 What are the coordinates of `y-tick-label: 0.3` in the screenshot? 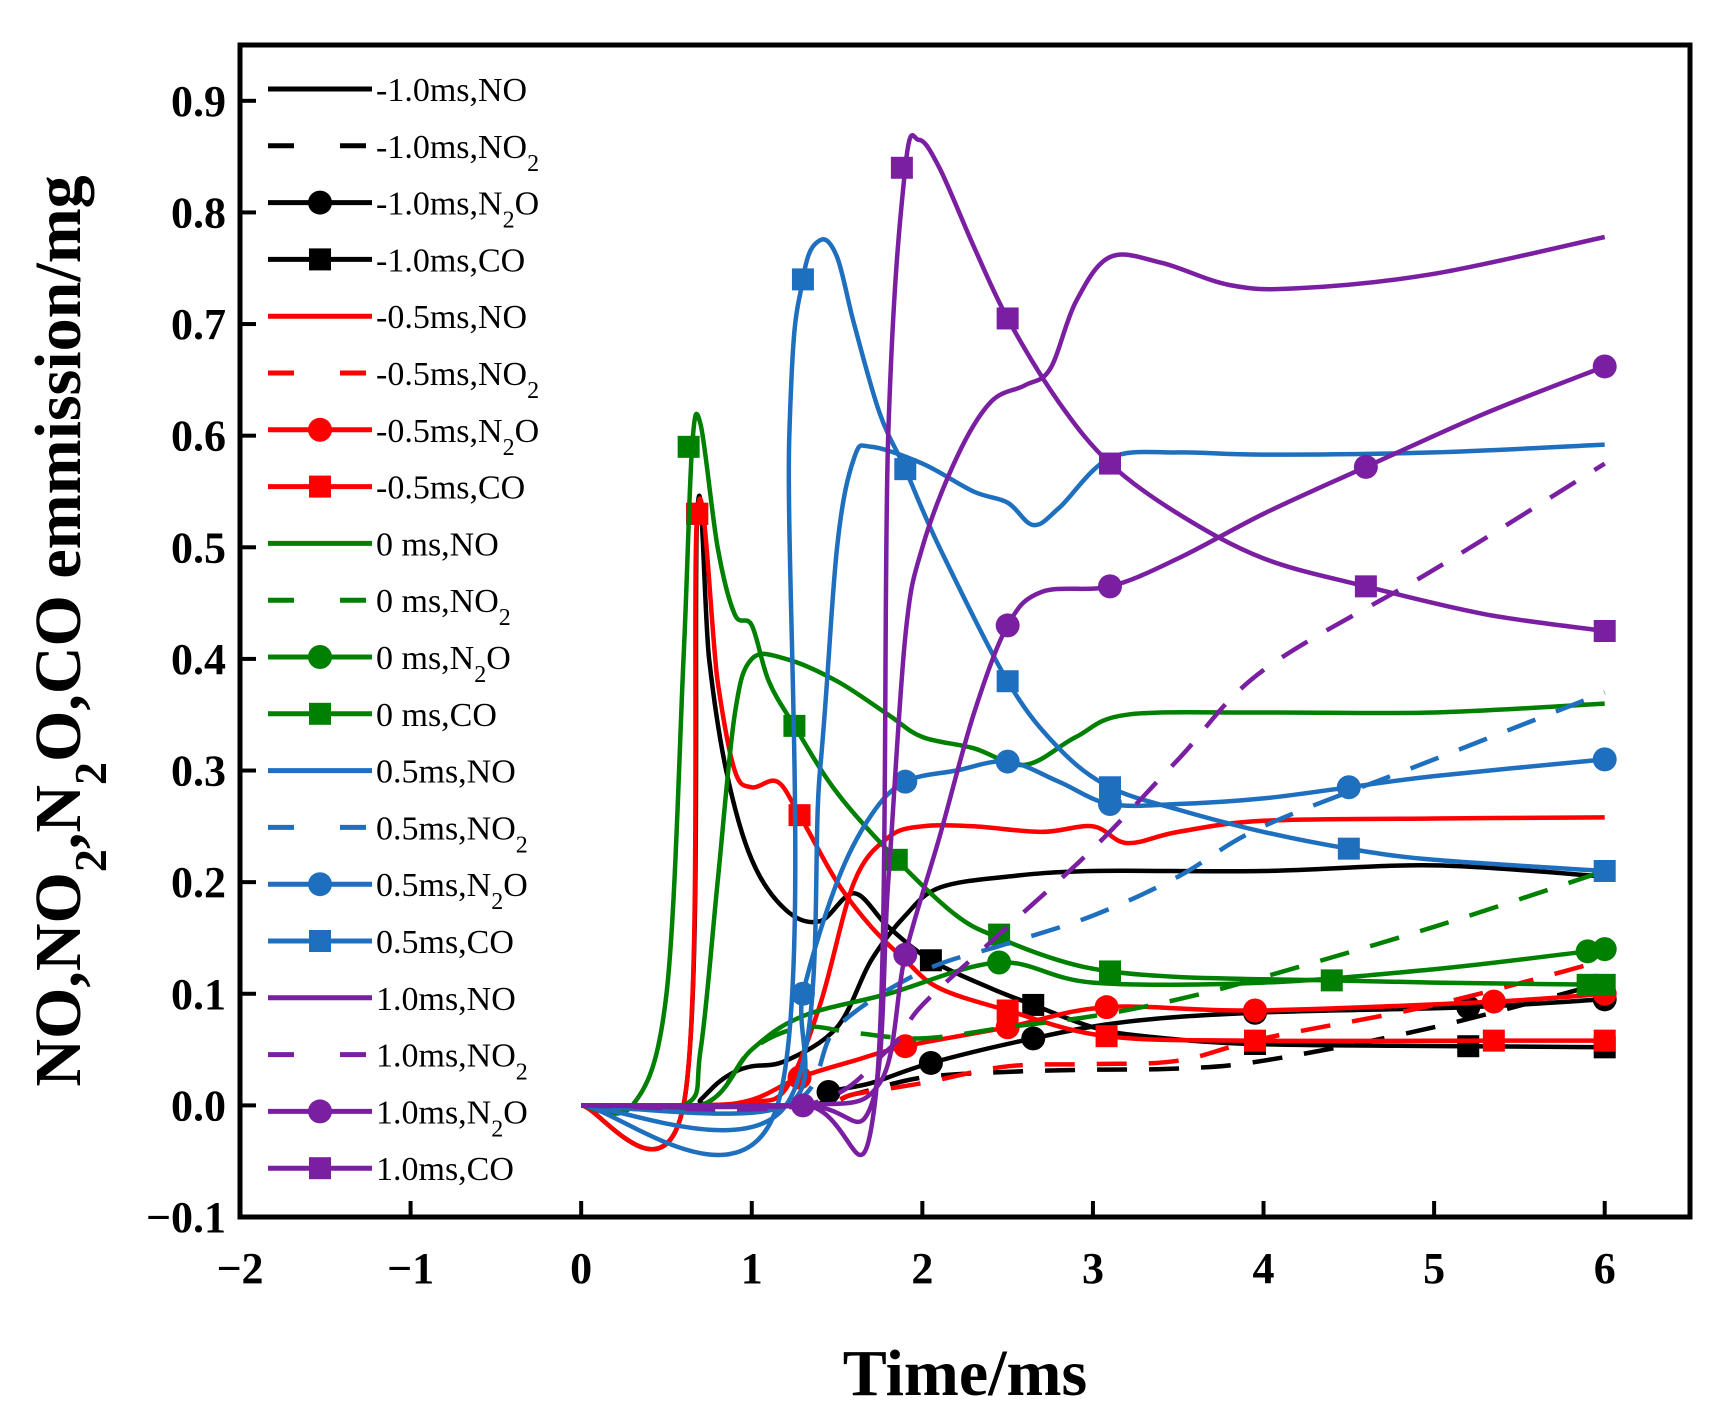 It's located at (198, 771).